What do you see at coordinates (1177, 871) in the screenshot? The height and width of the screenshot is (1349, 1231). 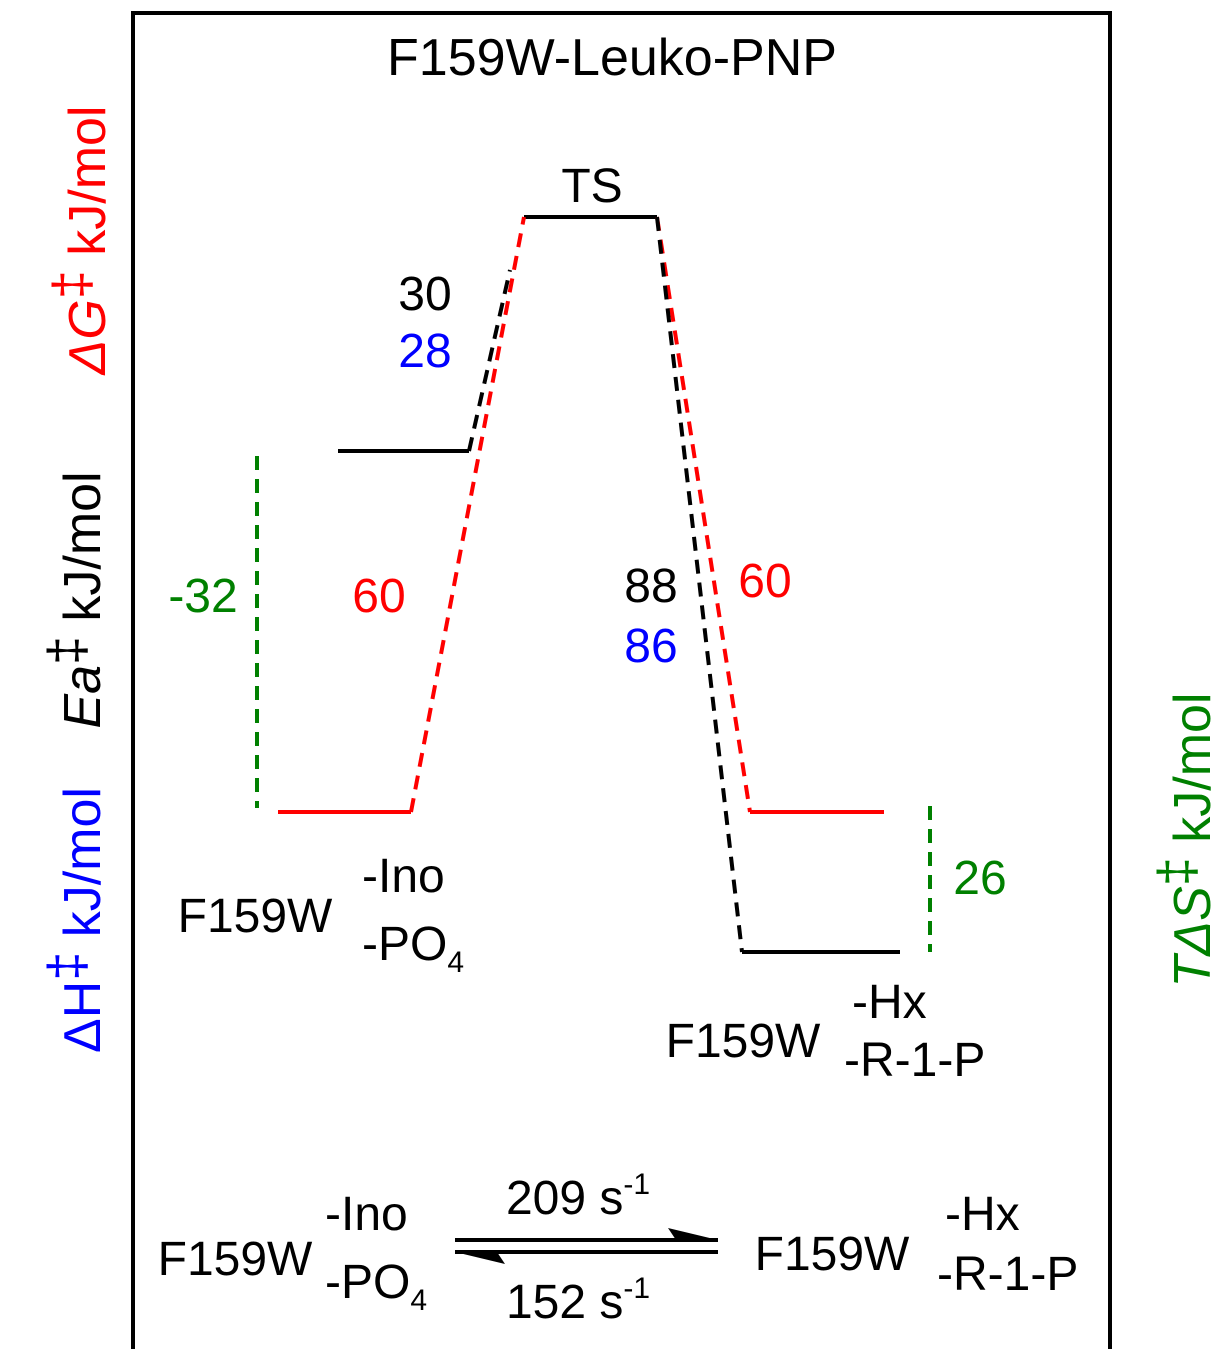 I see `t-delta-s-dagger: ‡` at bounding box center [1177, 871].